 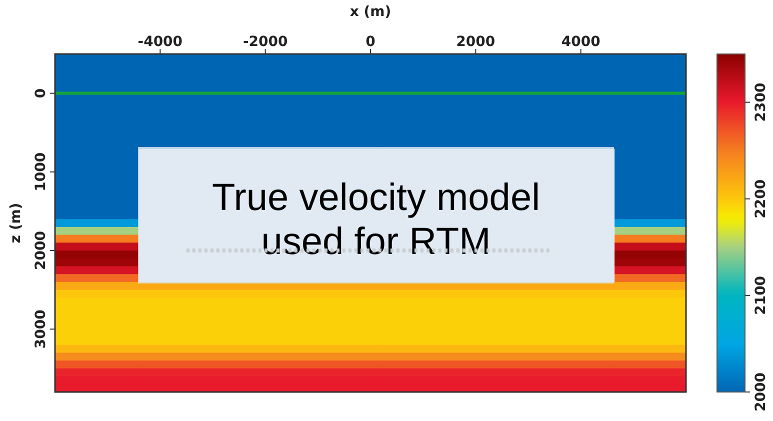 I want to click on y-tick-label: 2000, so click(x=41, y=250).